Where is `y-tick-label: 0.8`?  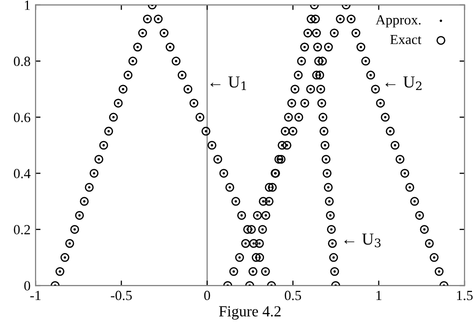
y-tick-label: 0.8 is located at coordinates (22, 61).